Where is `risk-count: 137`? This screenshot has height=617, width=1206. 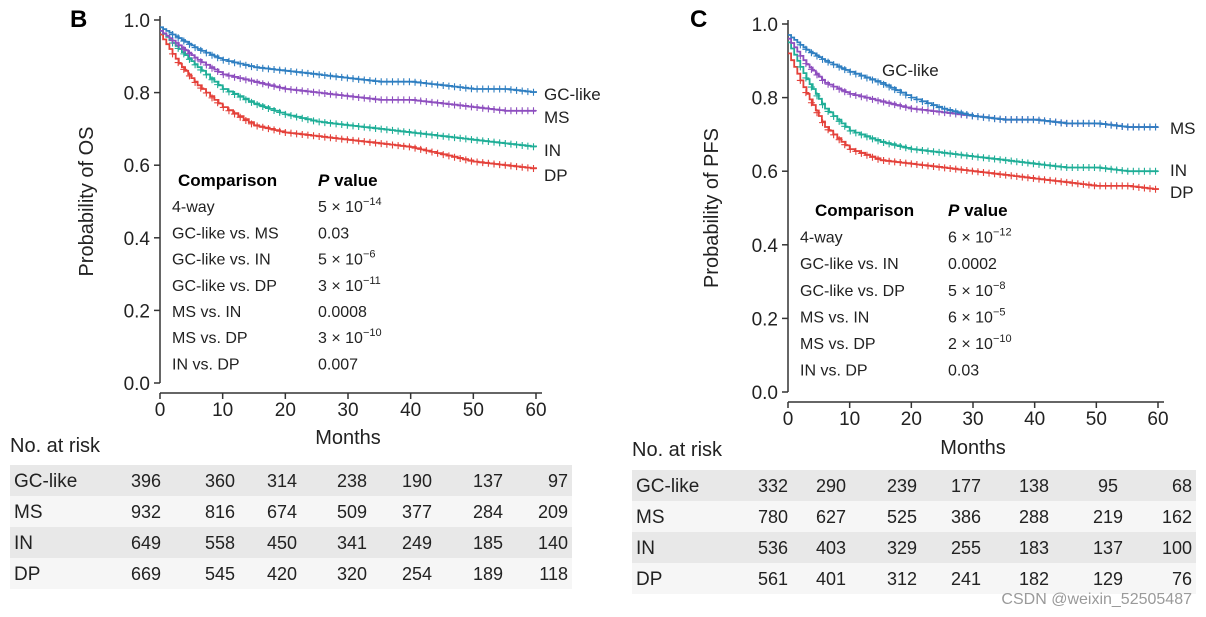 risk-count: 137 is located at coordinates (488, 481).